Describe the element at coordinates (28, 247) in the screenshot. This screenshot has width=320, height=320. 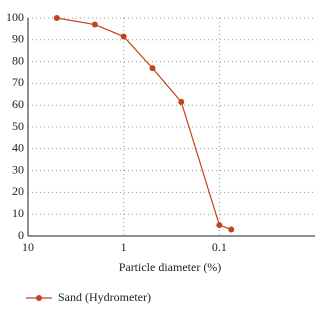
I see `x-tick-label: 10` at that location.